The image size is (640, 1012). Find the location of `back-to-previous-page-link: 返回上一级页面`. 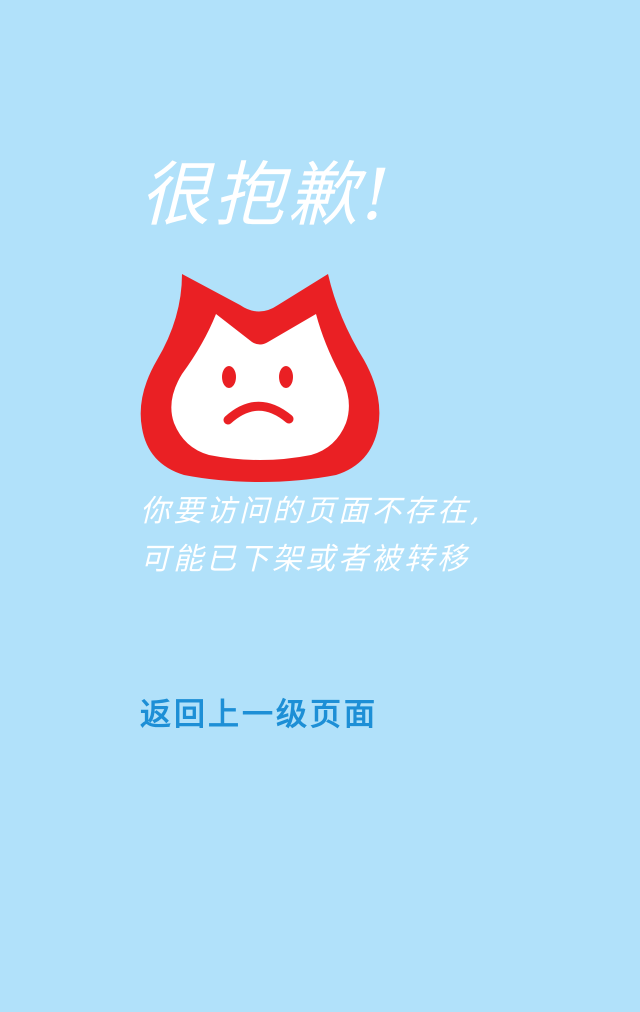

back-to-previous-page-link: 返回上一级页面 is located at coordinates (259, 715).